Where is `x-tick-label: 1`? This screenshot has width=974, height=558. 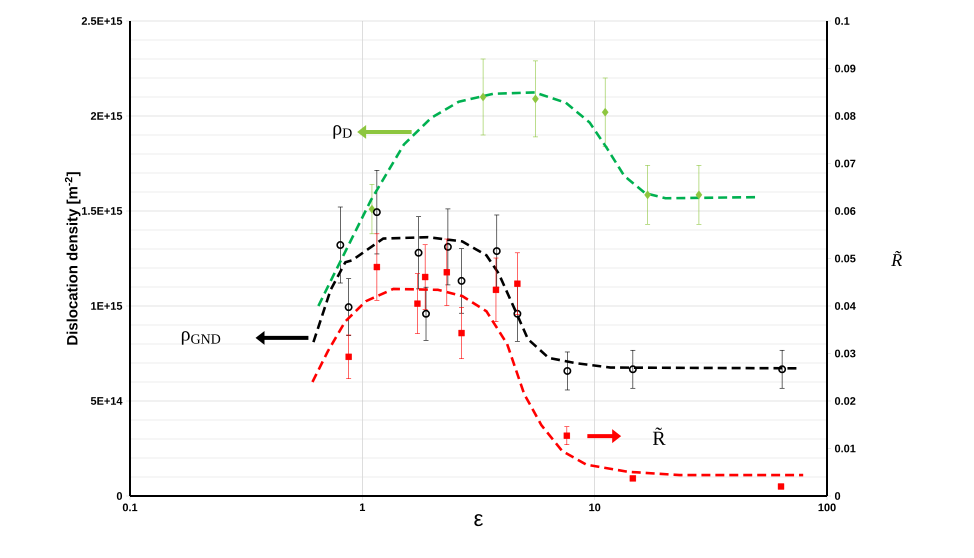 x-tick-label: 1 is located at coordinates (363, 508).